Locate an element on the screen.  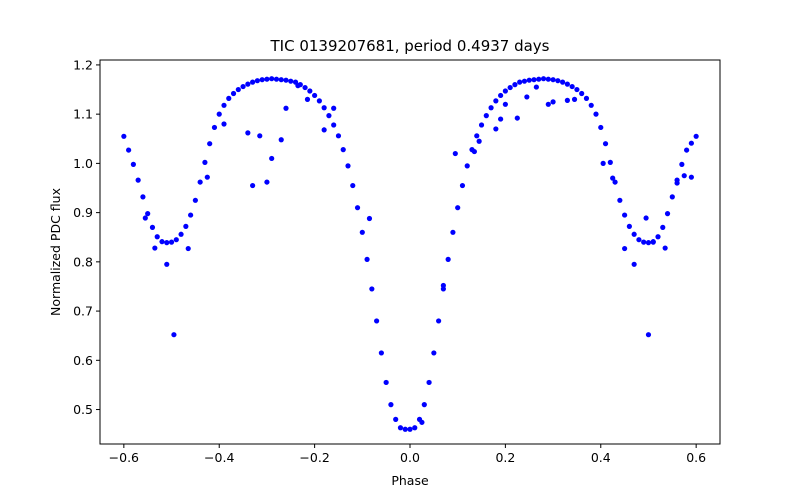
x-tick-label: −0.4 is located at coordinates (219, 457).